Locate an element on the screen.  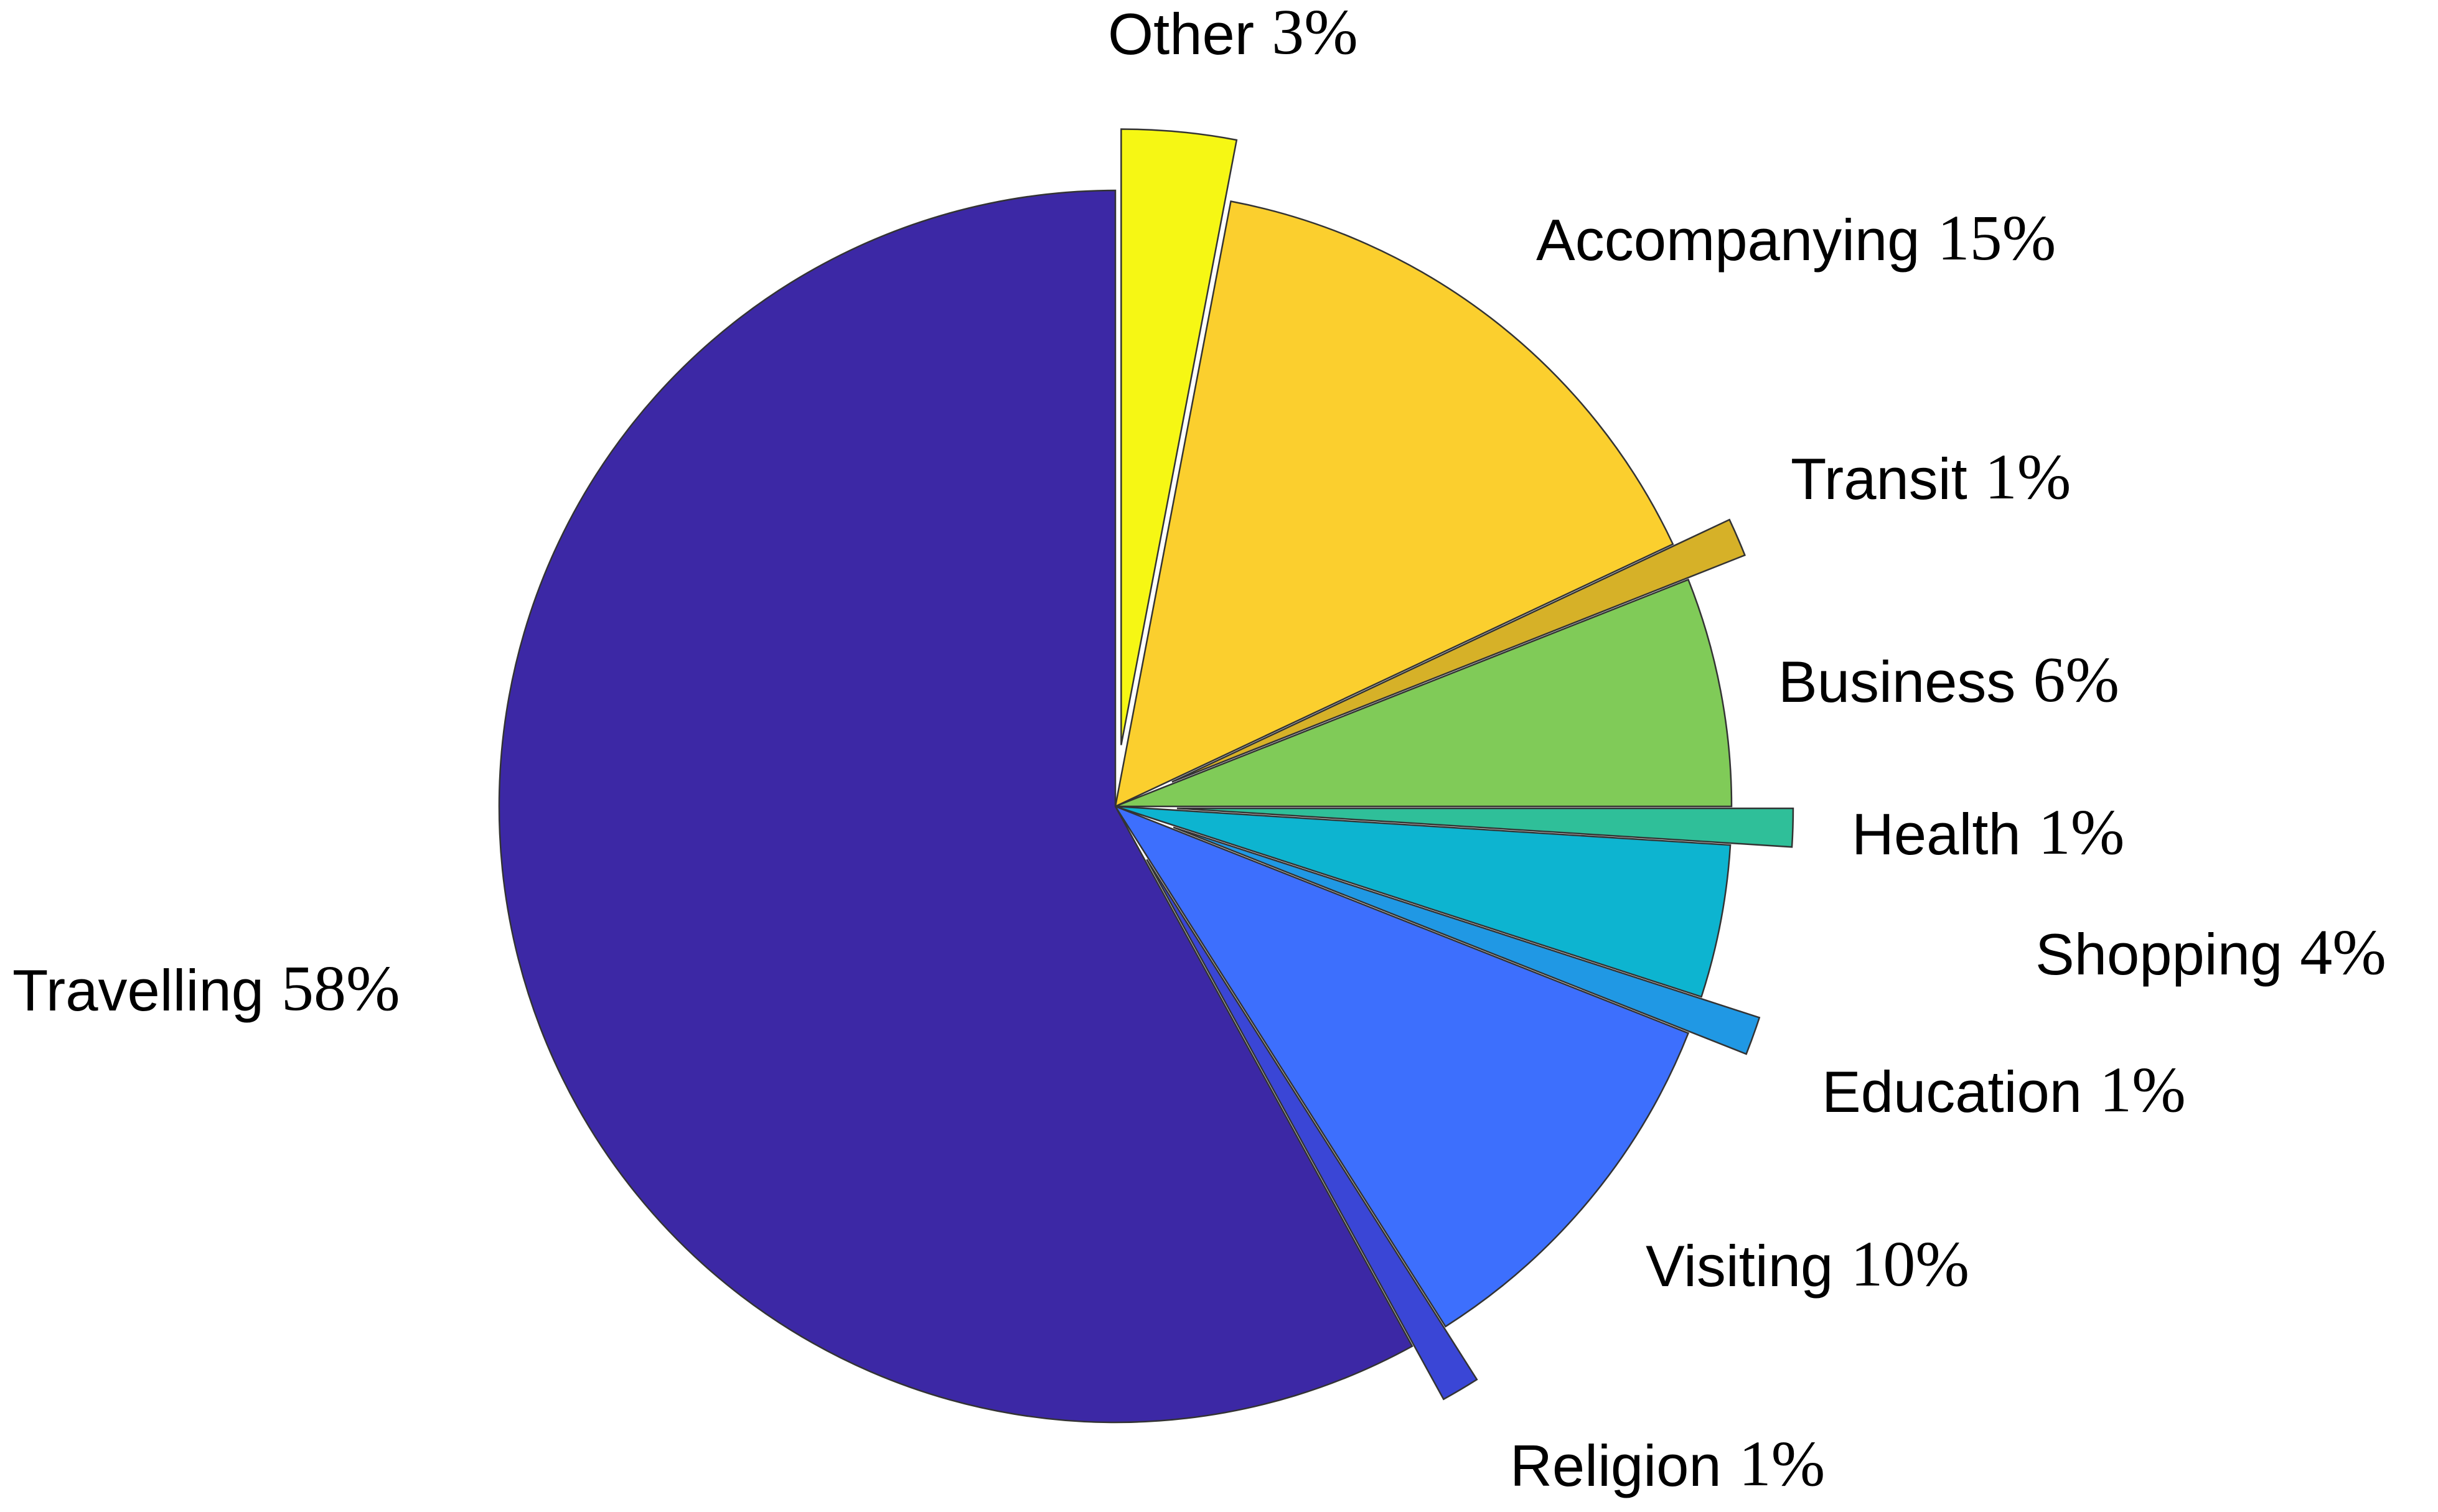
slice-label: Shopping 4% is located at coordinates (2210, 953).